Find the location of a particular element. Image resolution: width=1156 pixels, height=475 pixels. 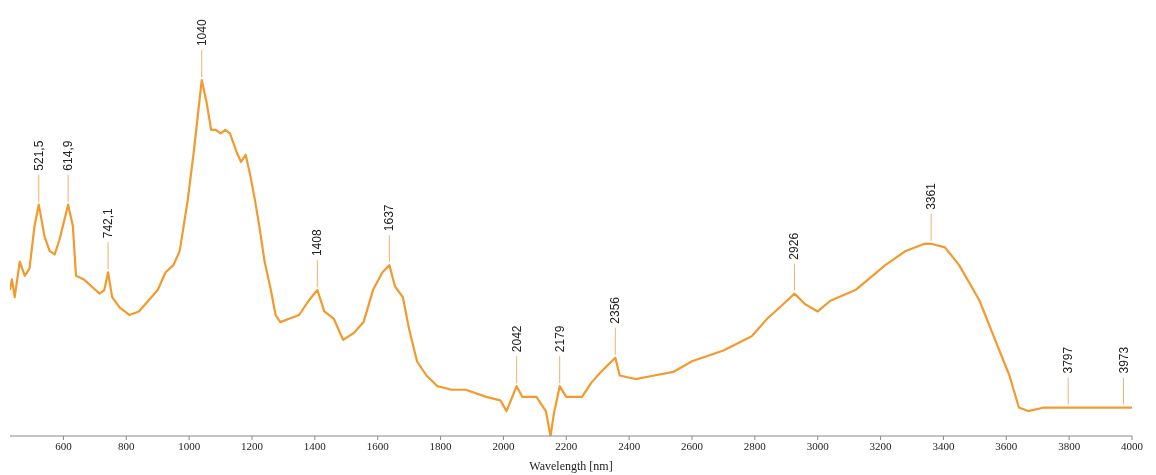

annotation: 2179 is located at coordinates (559, 339).